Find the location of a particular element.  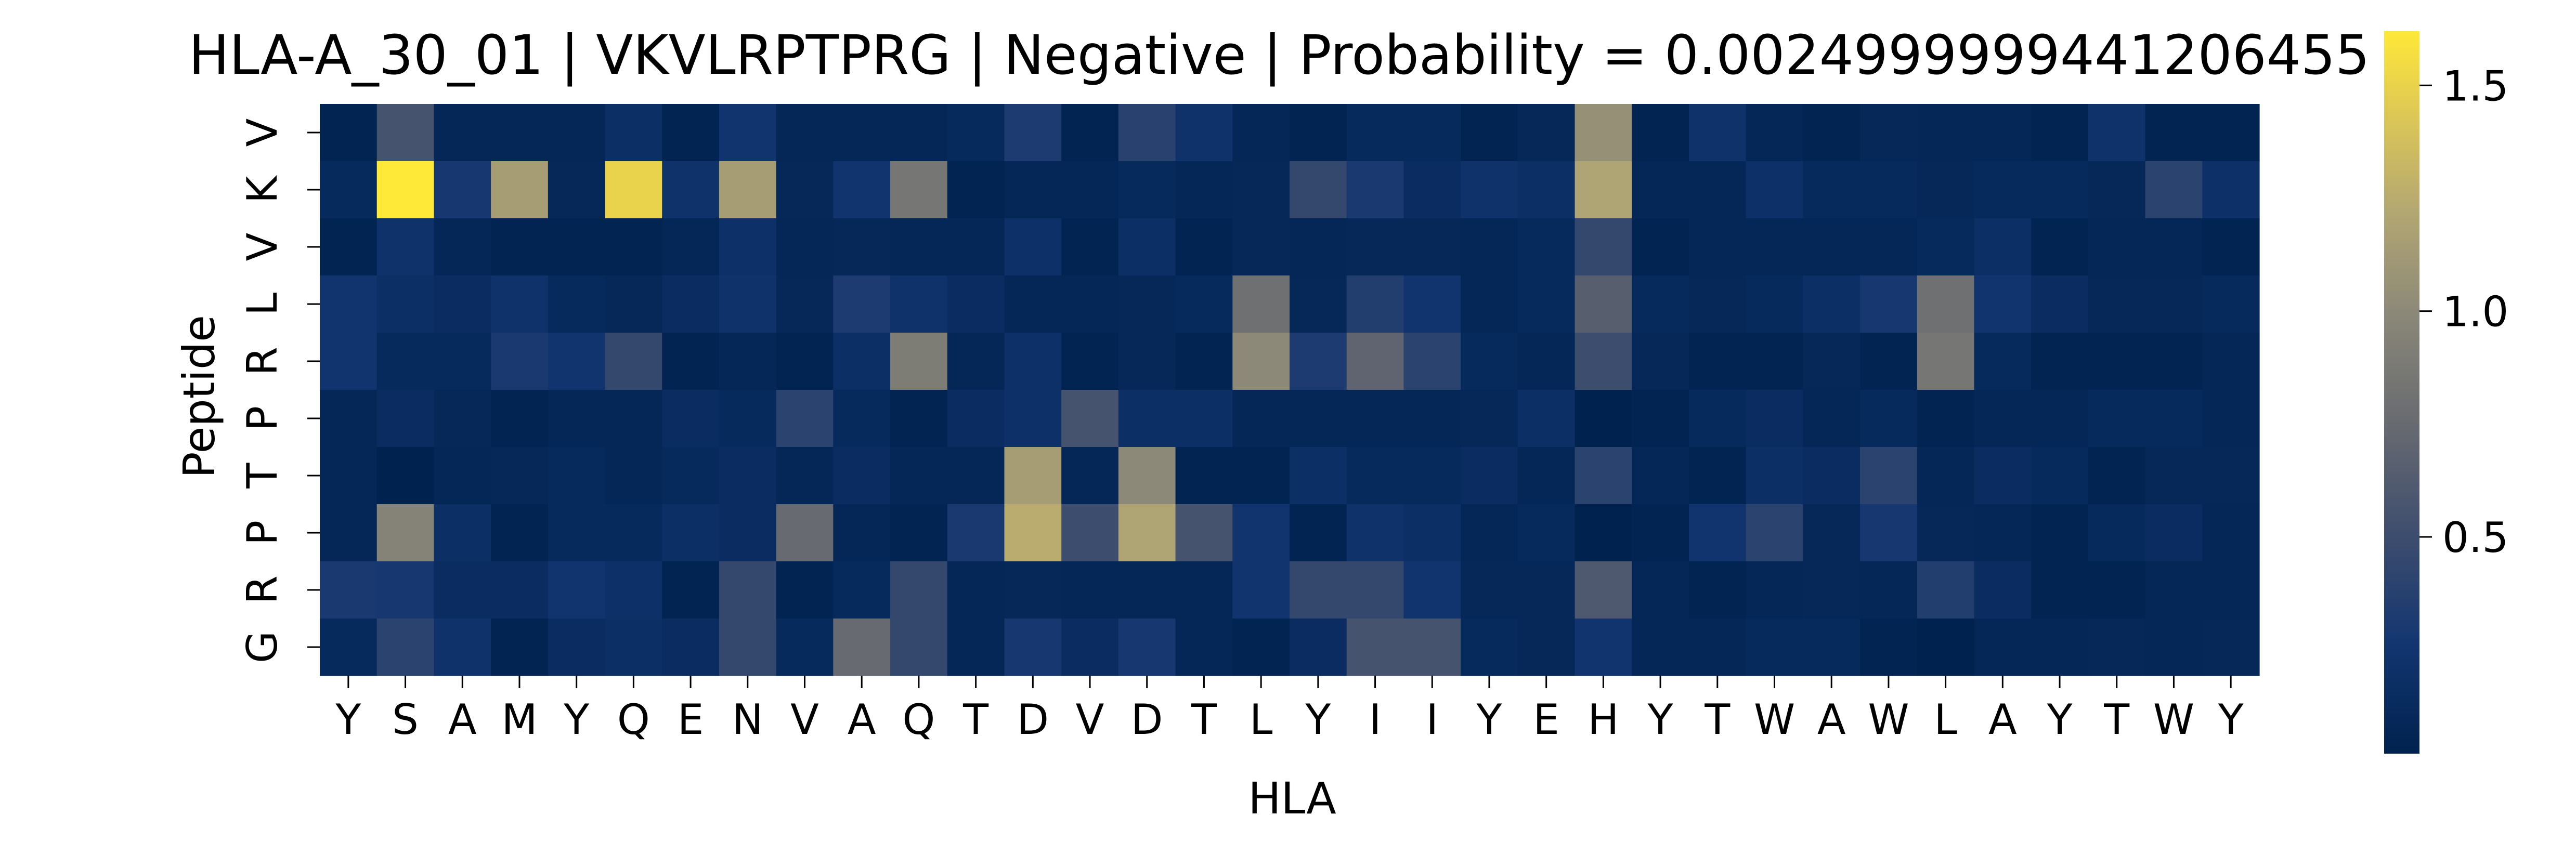

x-tick-label: T is located at coordinates (1204, 719).